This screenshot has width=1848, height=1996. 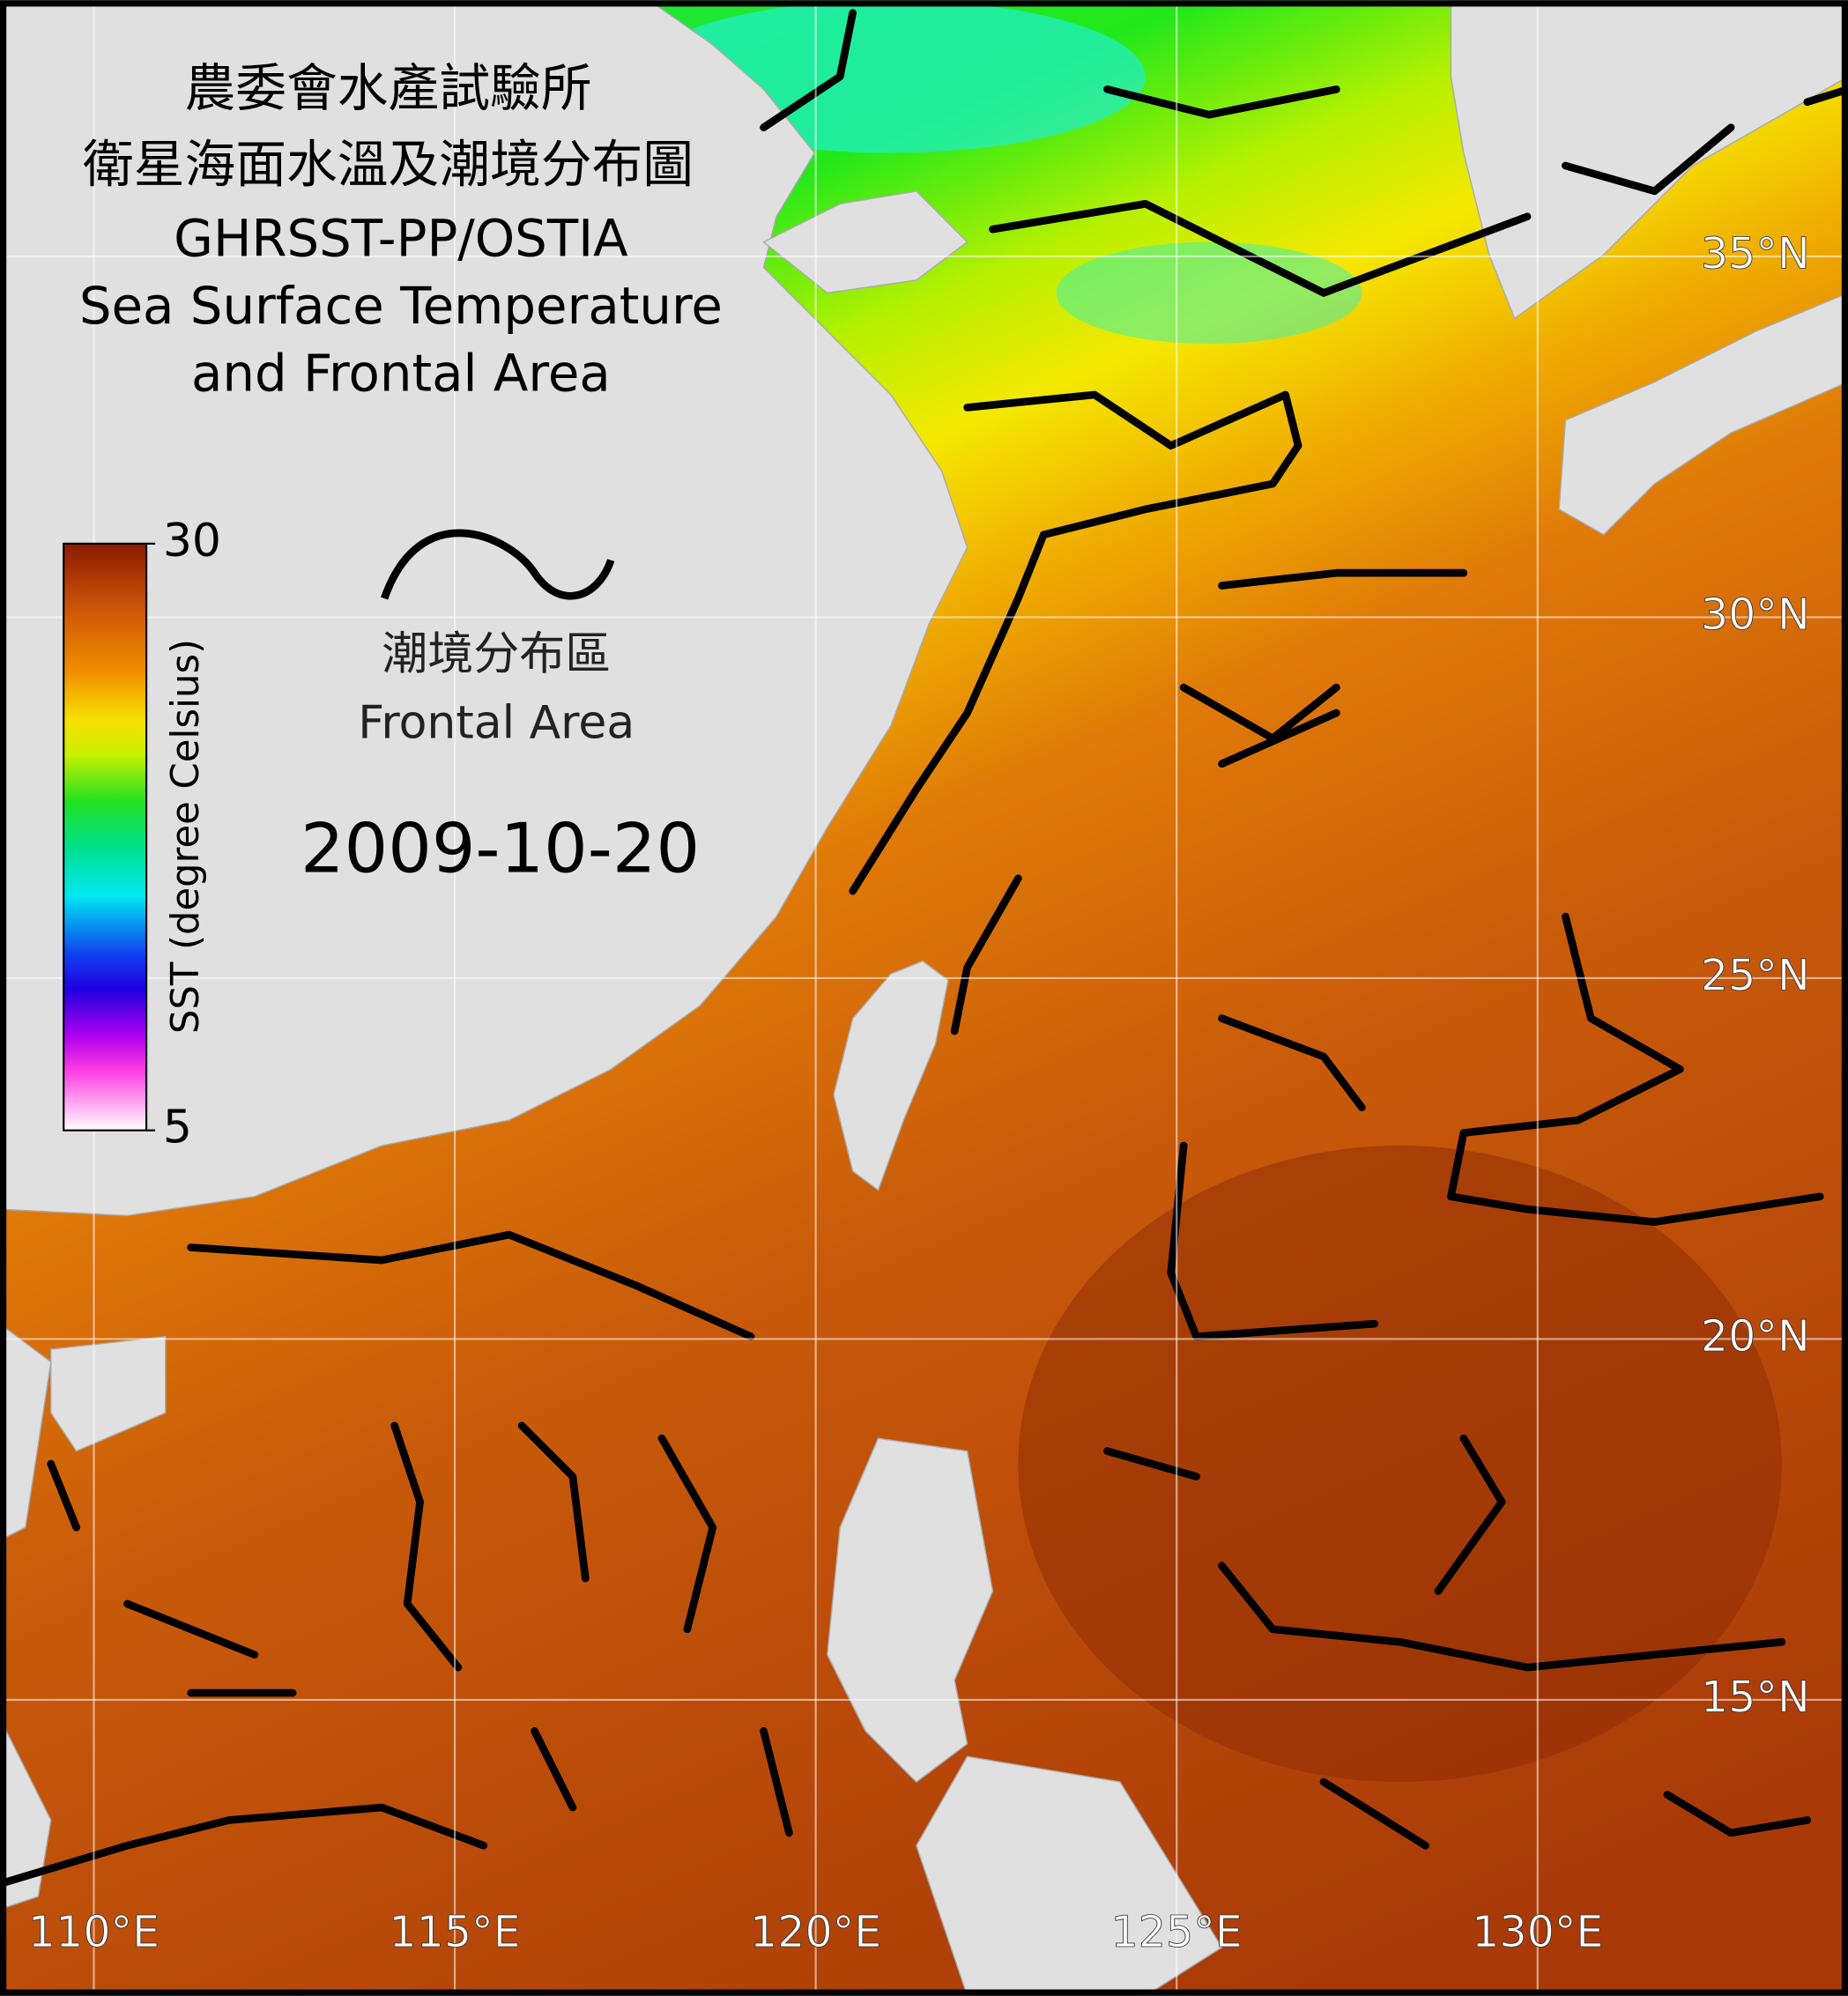 I want to click on colorbar-tick-label: 30, so click(x=192, y=541).